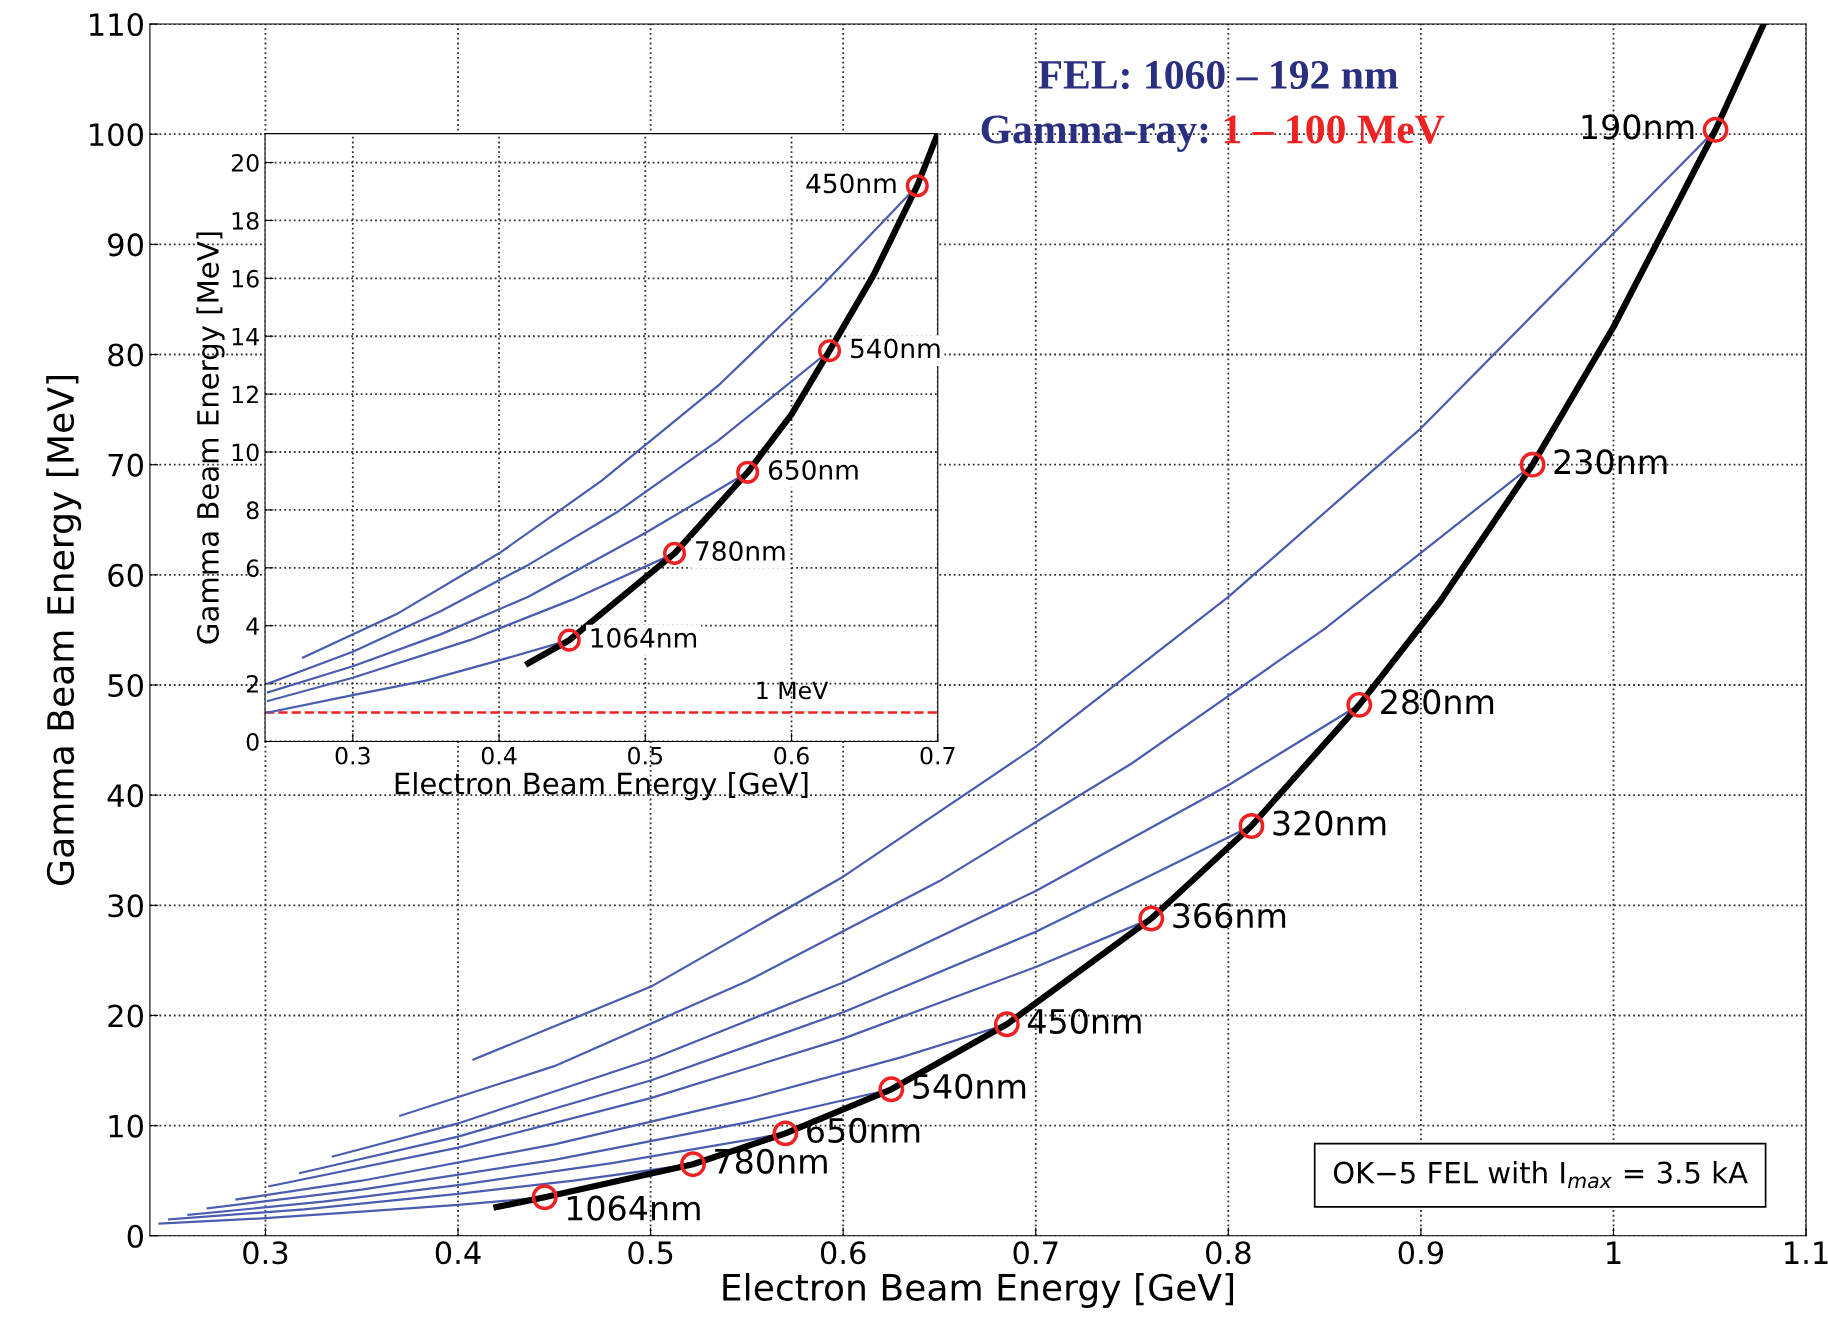 The height and width of the screenshot is (1336, 1828). I want to click on y-tick-label: 110, so click(116, 24).